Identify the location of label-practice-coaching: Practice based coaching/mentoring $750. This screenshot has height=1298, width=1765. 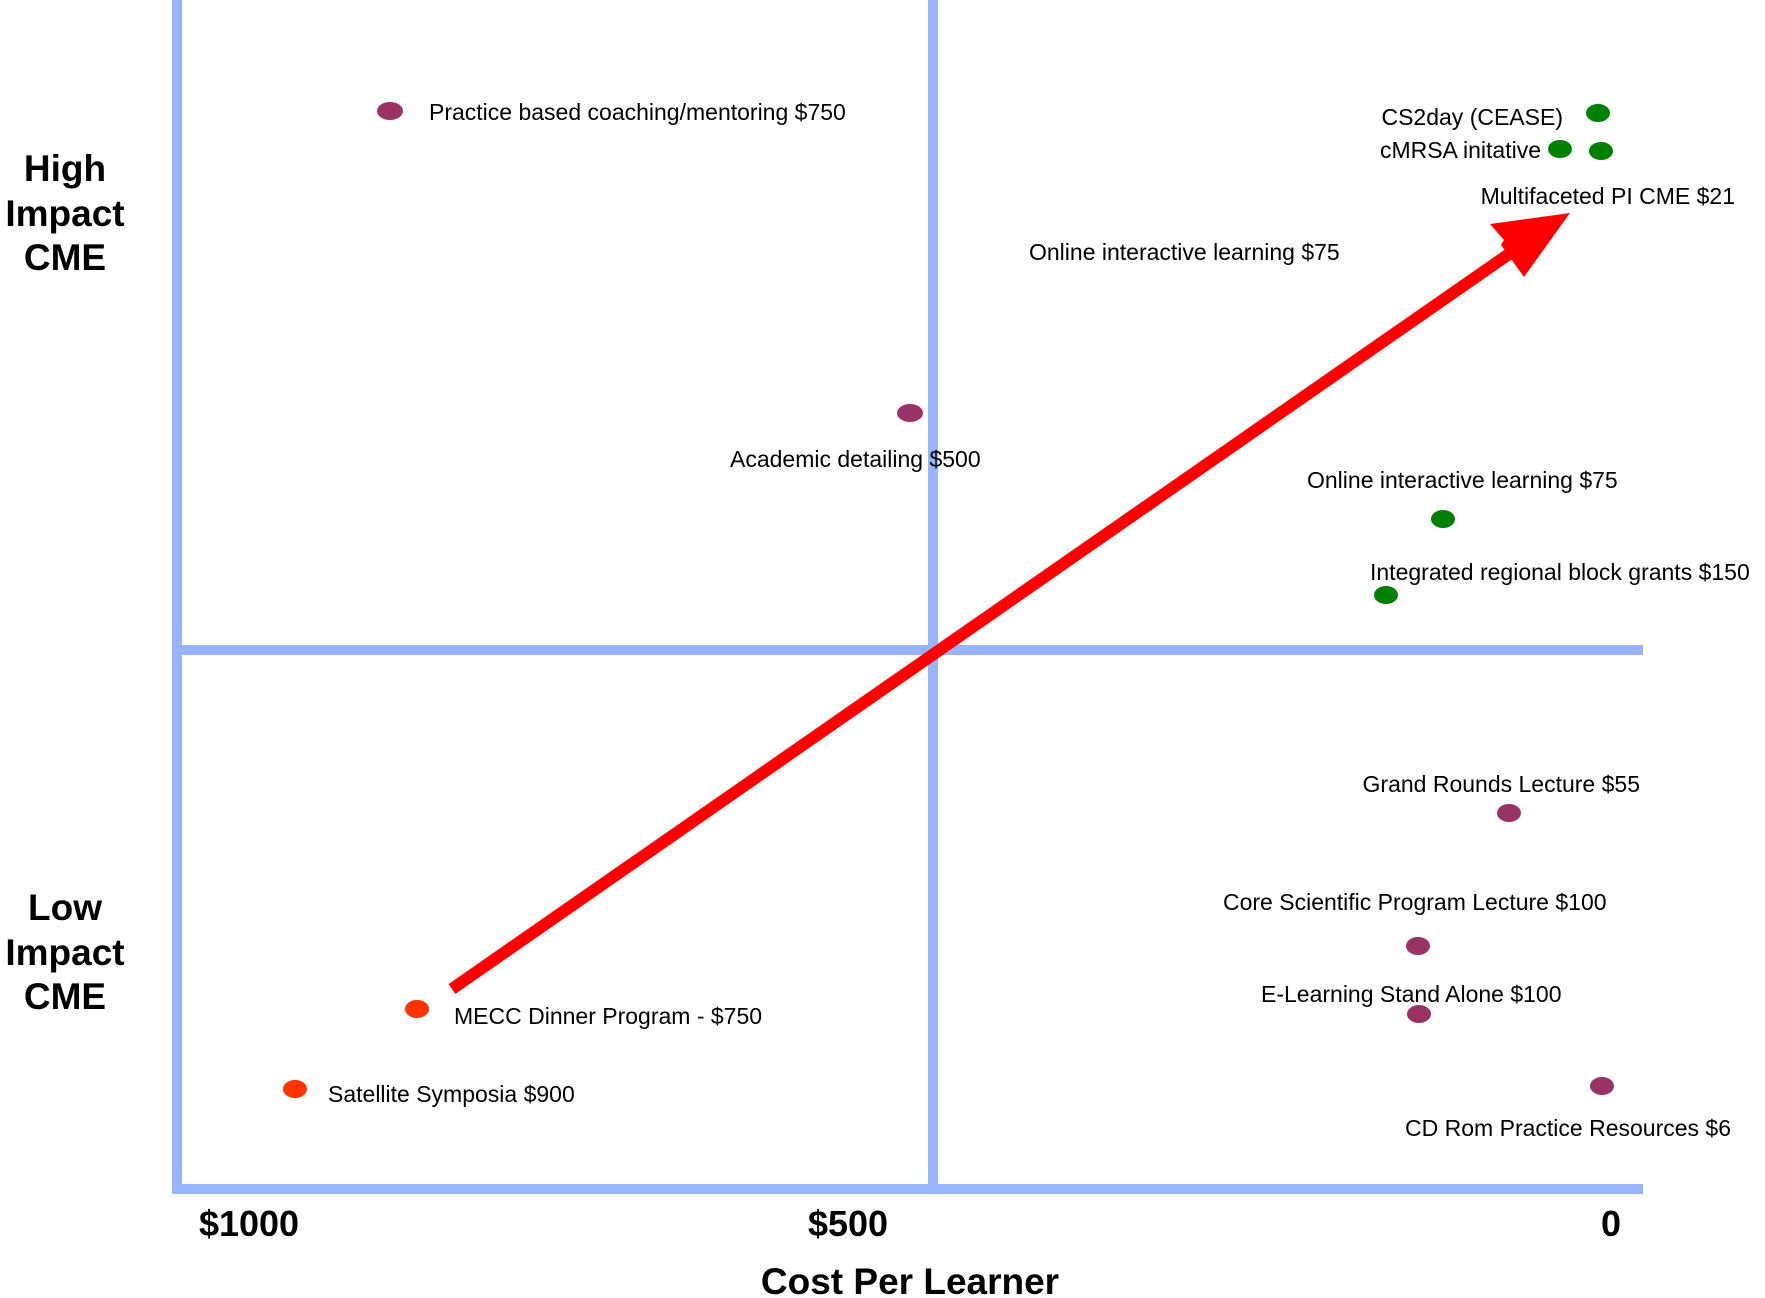
(637, 112).